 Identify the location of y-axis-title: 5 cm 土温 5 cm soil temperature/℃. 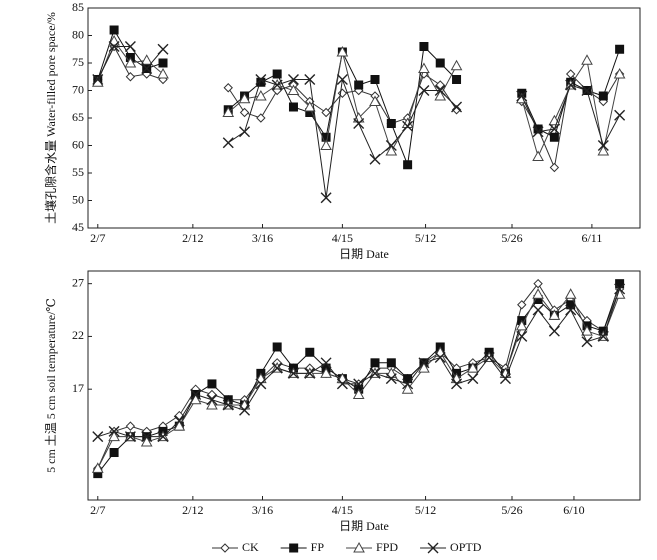
(51, 385).